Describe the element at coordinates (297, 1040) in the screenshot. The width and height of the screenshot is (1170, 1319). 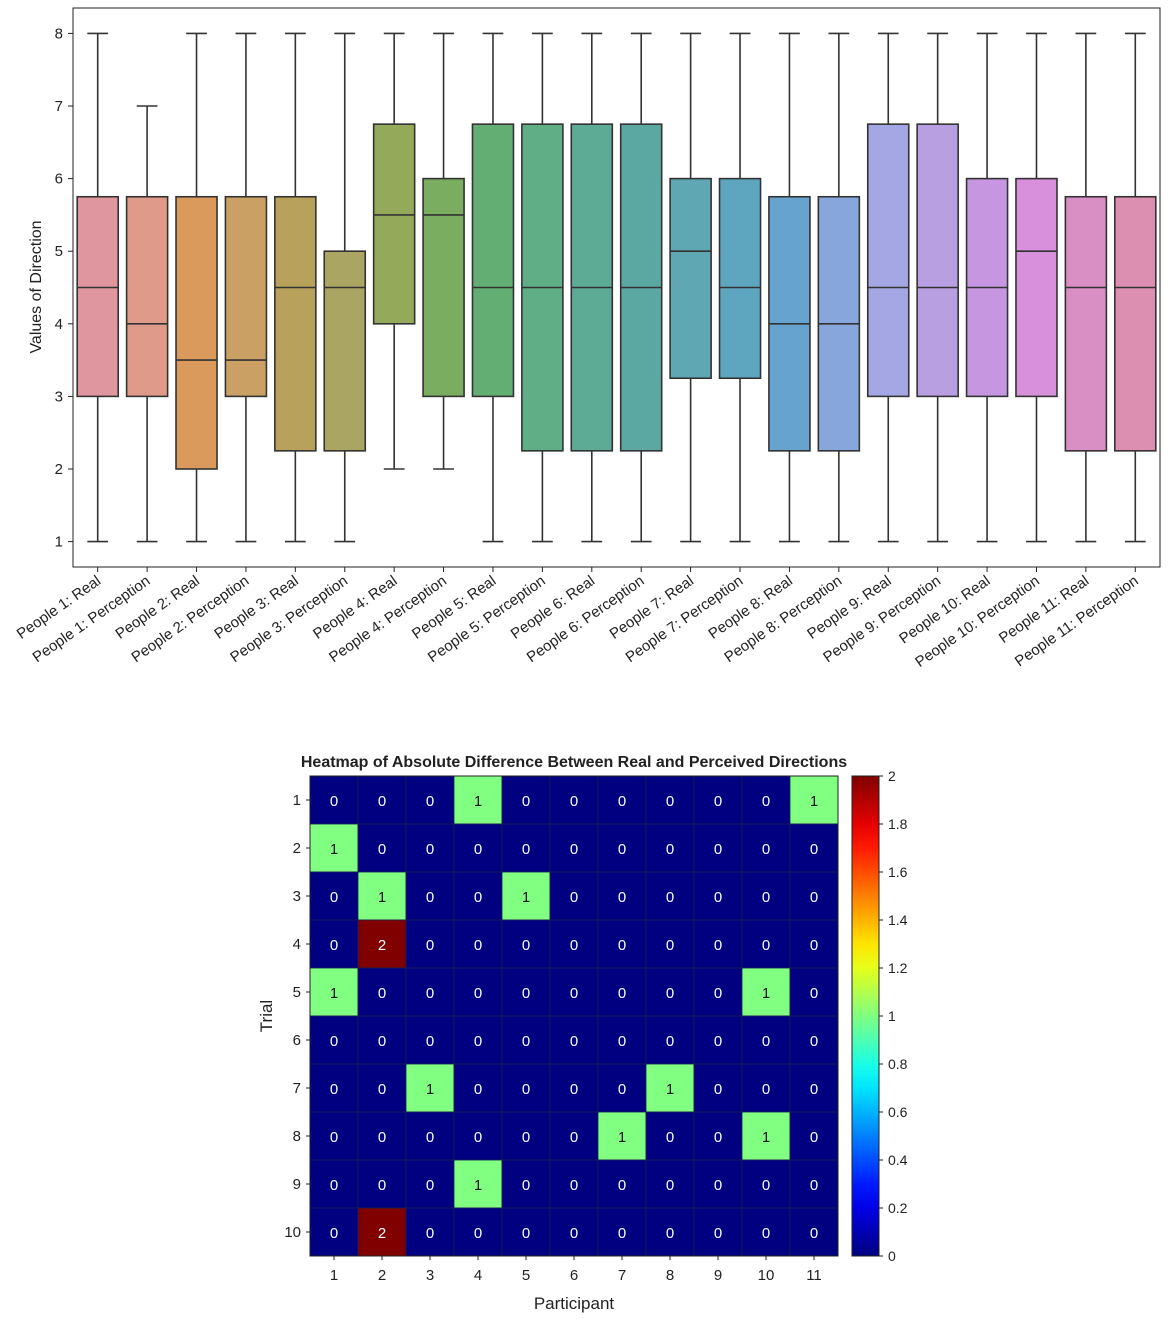
I see `heatmap-y-tick-label: 6` at that location.